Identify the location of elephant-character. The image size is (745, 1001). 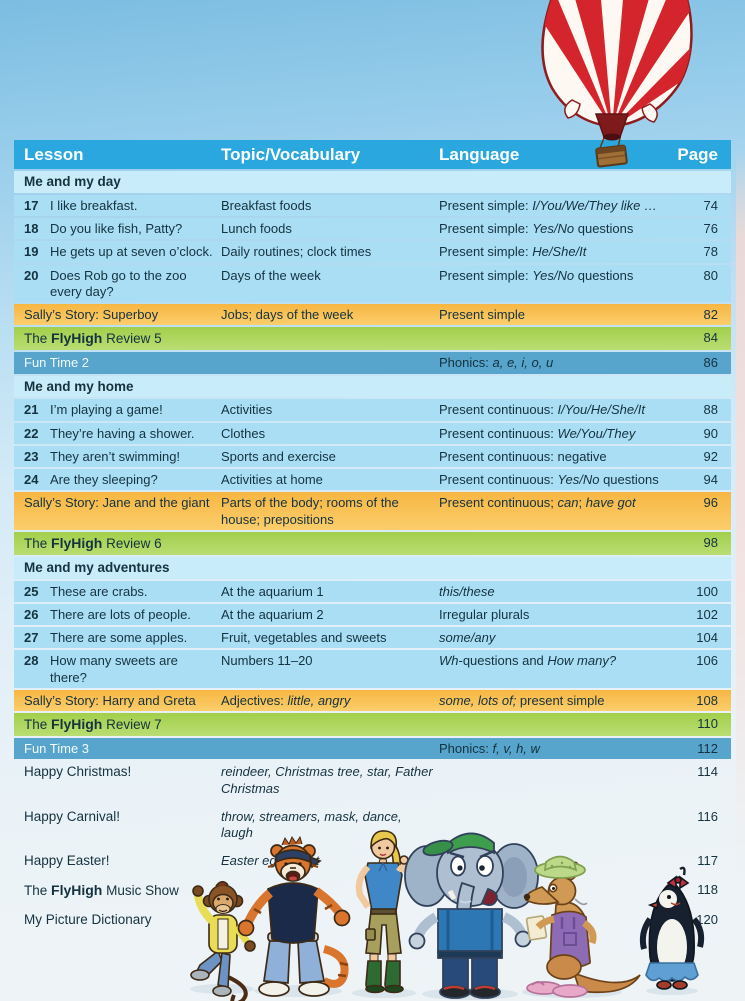
(471, 915).